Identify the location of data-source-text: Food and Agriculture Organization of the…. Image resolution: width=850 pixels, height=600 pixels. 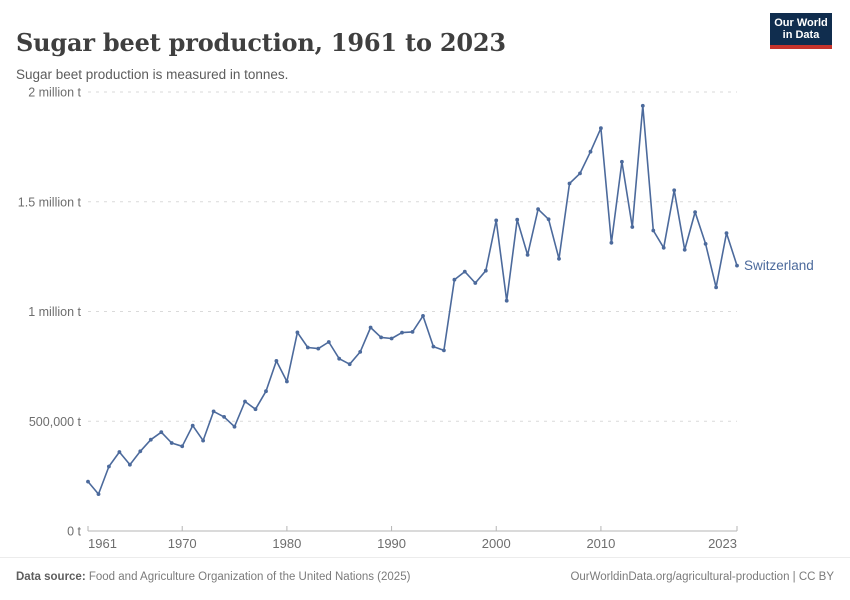
(248, 577).